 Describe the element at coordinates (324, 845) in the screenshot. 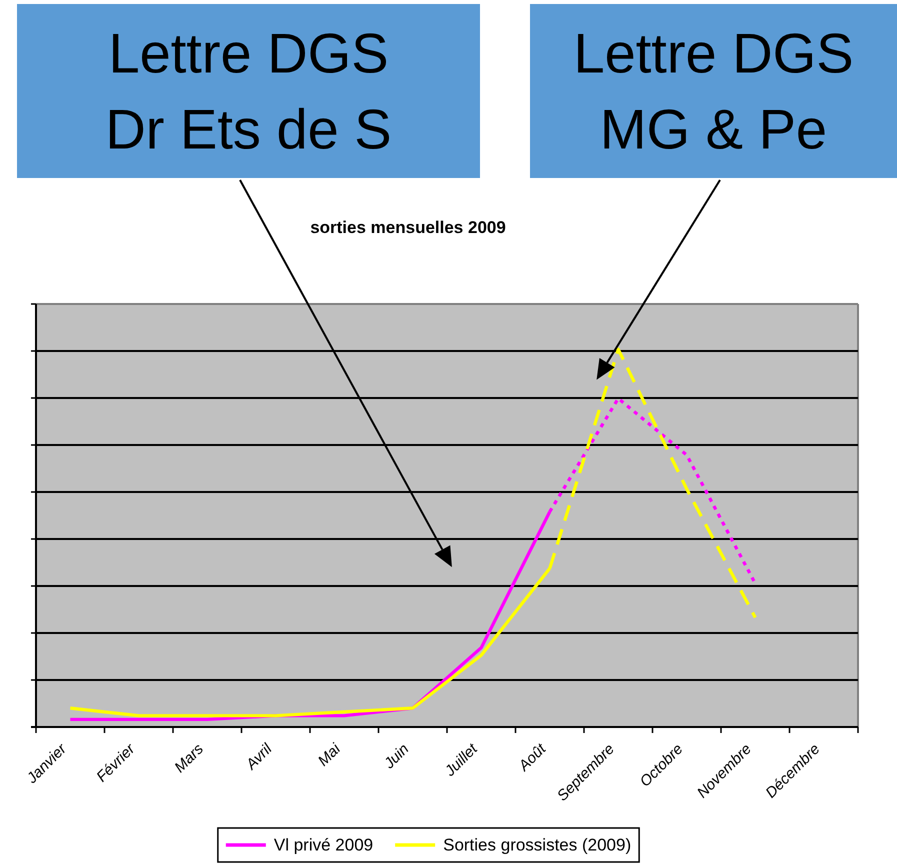

I see `legend-label: Vl privé 2009` at that location.